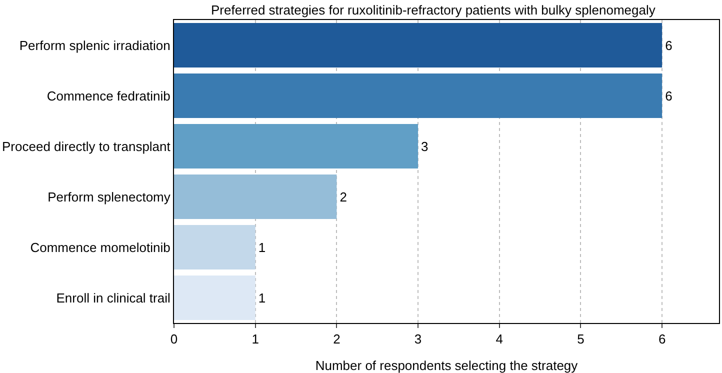 The width and height of the screenshot is (722, 373). What do you see at coordinates (86, 146) in the screenshot?
I see `y-tick-label: Proceed directly to transplant` at bounding box center [86, 146].